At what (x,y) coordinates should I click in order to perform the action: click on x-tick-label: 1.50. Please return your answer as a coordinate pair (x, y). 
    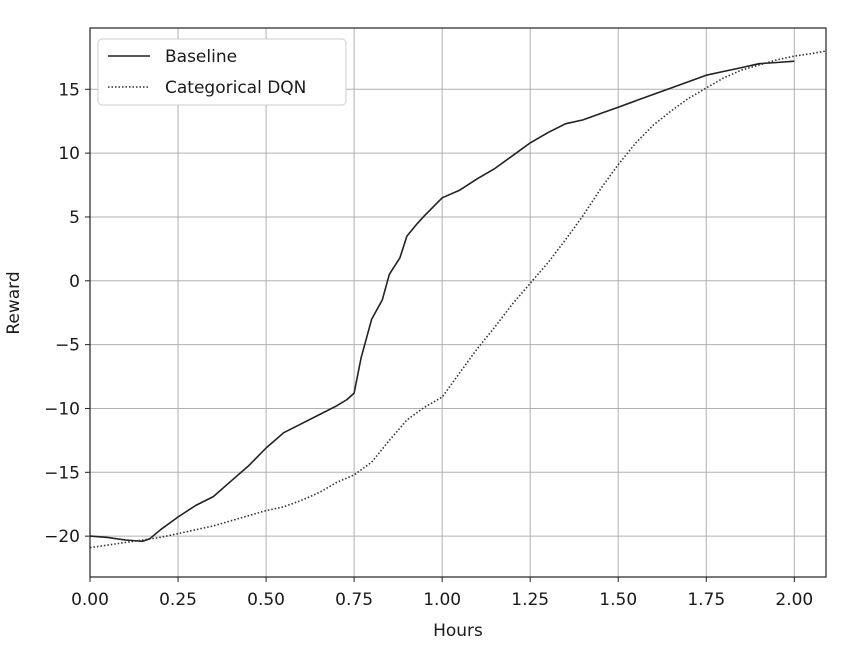
    Looking at the image, I should click on (618, 600).